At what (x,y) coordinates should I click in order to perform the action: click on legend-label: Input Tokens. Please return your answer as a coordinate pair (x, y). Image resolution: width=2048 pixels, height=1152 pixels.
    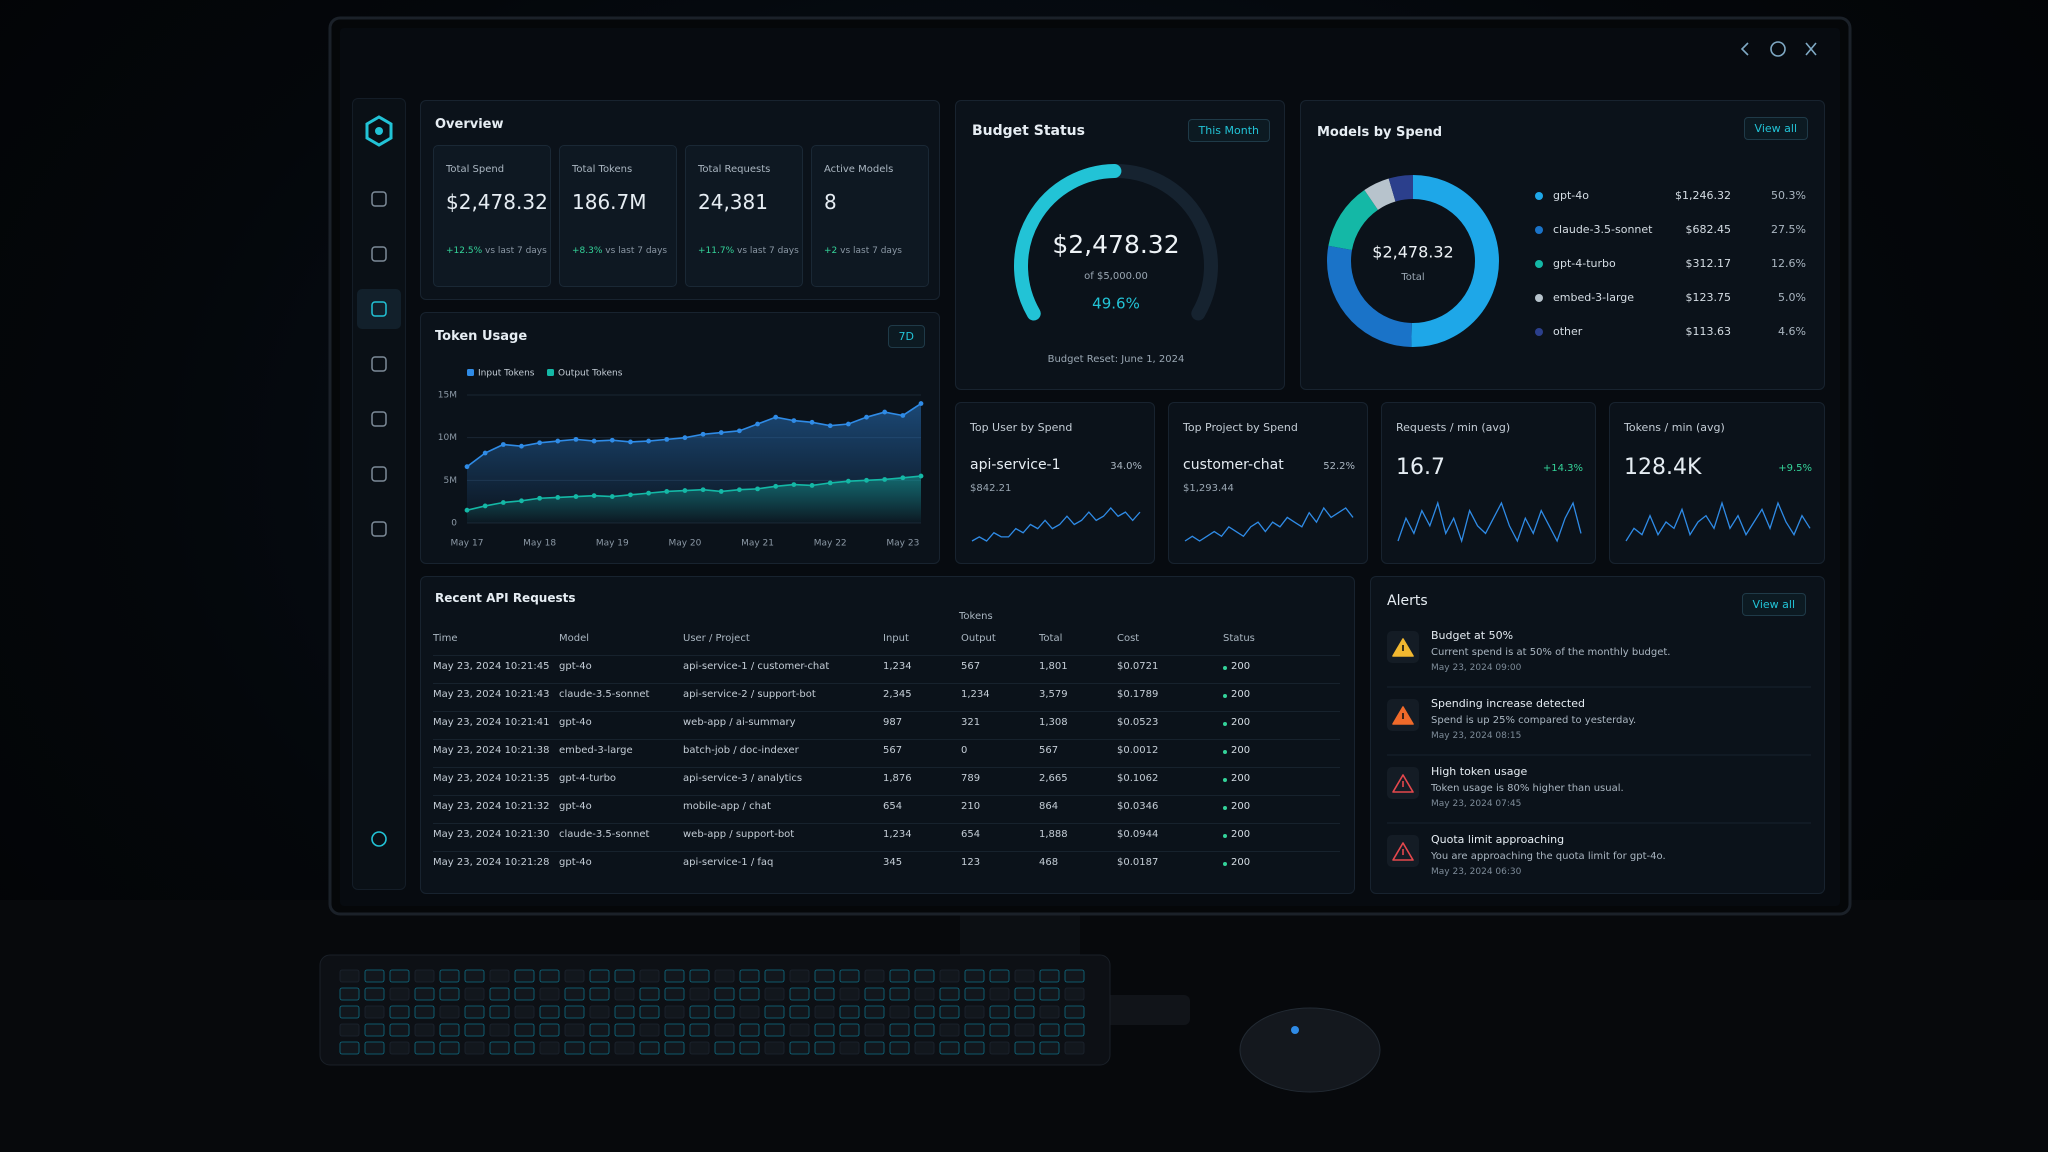
    Looking at the image, I should click on (506, 374).